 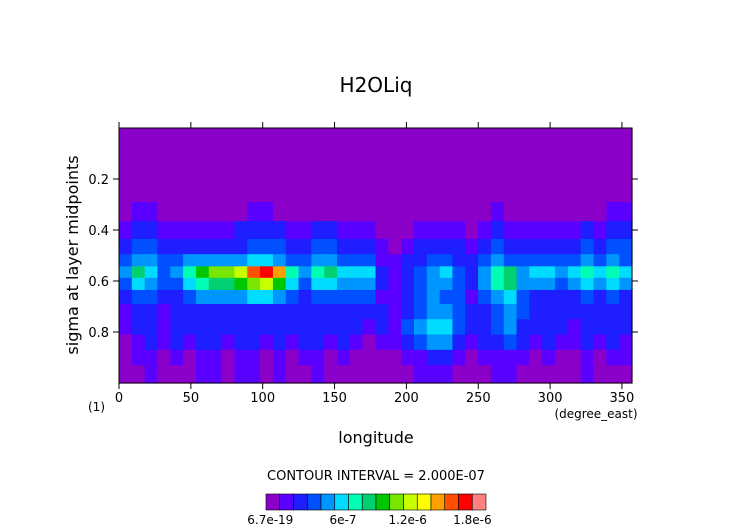 What do you see at coordinates (369, 520) in the screenshot?
I see `colorbar-labels: 6.7e-19 6e-7 1.2e-6 1.8e-6` at bounding box center [369, 520].